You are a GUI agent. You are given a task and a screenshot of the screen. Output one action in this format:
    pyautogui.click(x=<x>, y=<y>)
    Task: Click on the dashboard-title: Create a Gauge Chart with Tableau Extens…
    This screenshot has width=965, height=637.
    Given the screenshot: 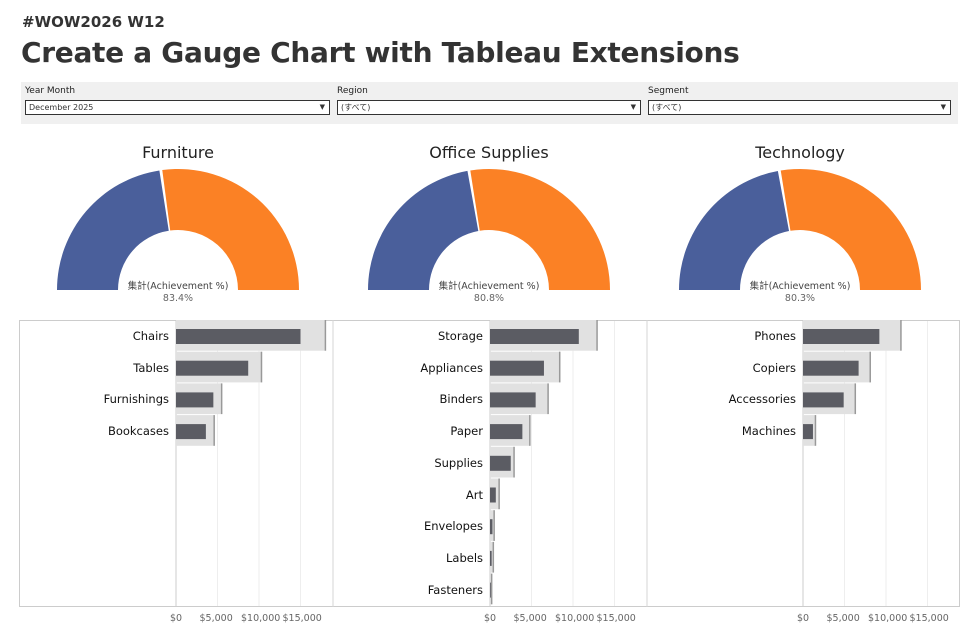 What is the action you would take?
    pyautogui.click(x=380, y=52)
    